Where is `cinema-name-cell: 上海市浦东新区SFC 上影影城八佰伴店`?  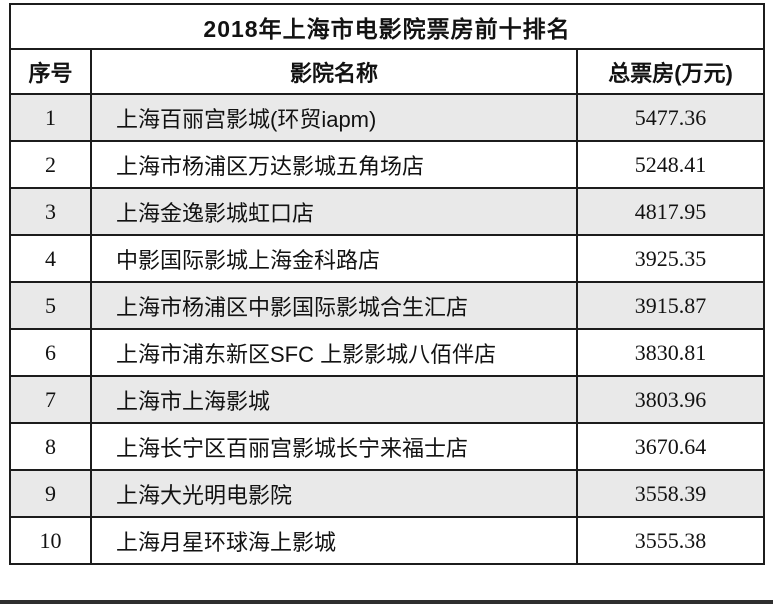
cinema-name-cell: 上海市浦东新区SFC 上影影城八佰伴店 is located at coordinates (334, 352).